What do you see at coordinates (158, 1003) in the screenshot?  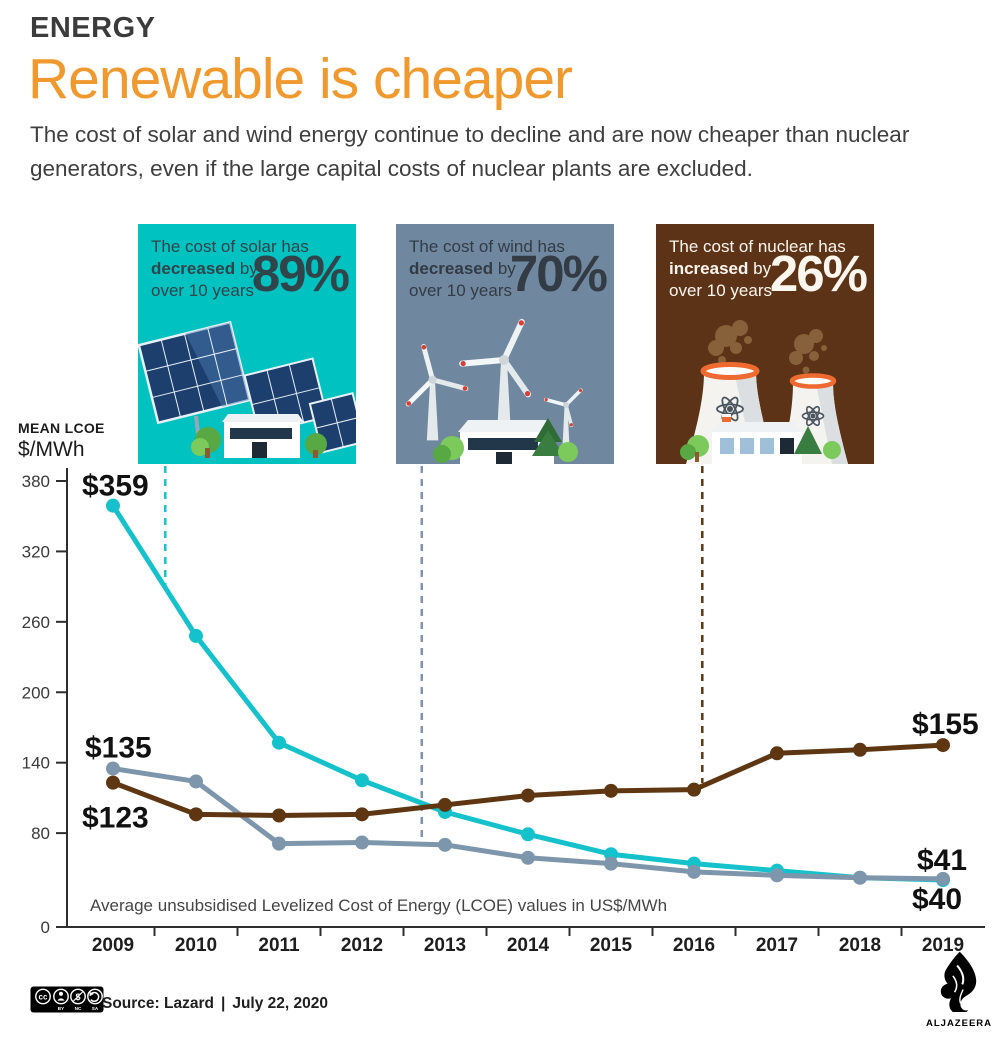 I see `source-label: Source: Lazard` at bounding box center [158, 1003].